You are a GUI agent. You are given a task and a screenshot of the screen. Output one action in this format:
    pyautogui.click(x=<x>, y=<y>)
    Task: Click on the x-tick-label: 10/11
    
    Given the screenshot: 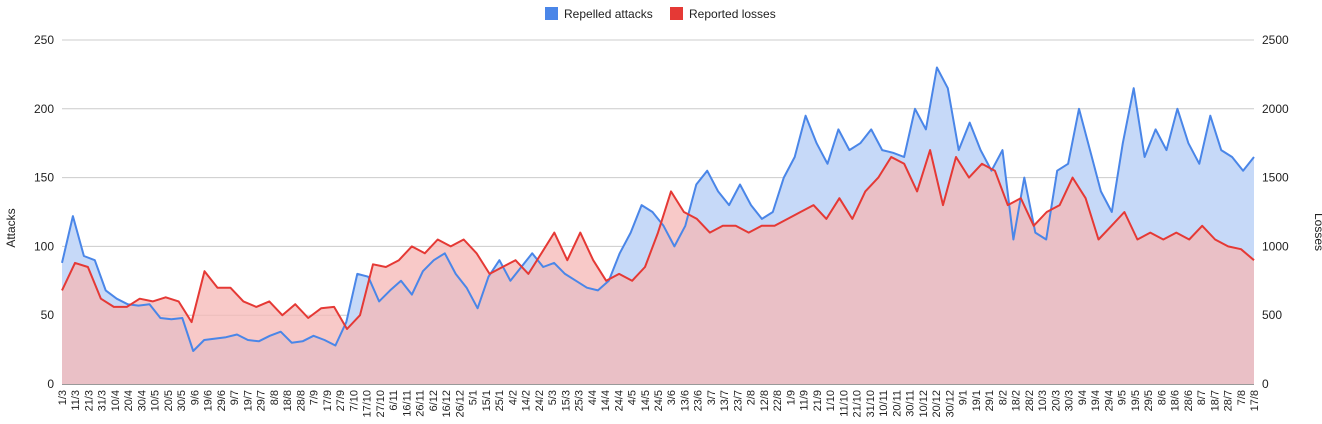 What is the action you would take?
    pyautogui.click(x=884, y=403)
    